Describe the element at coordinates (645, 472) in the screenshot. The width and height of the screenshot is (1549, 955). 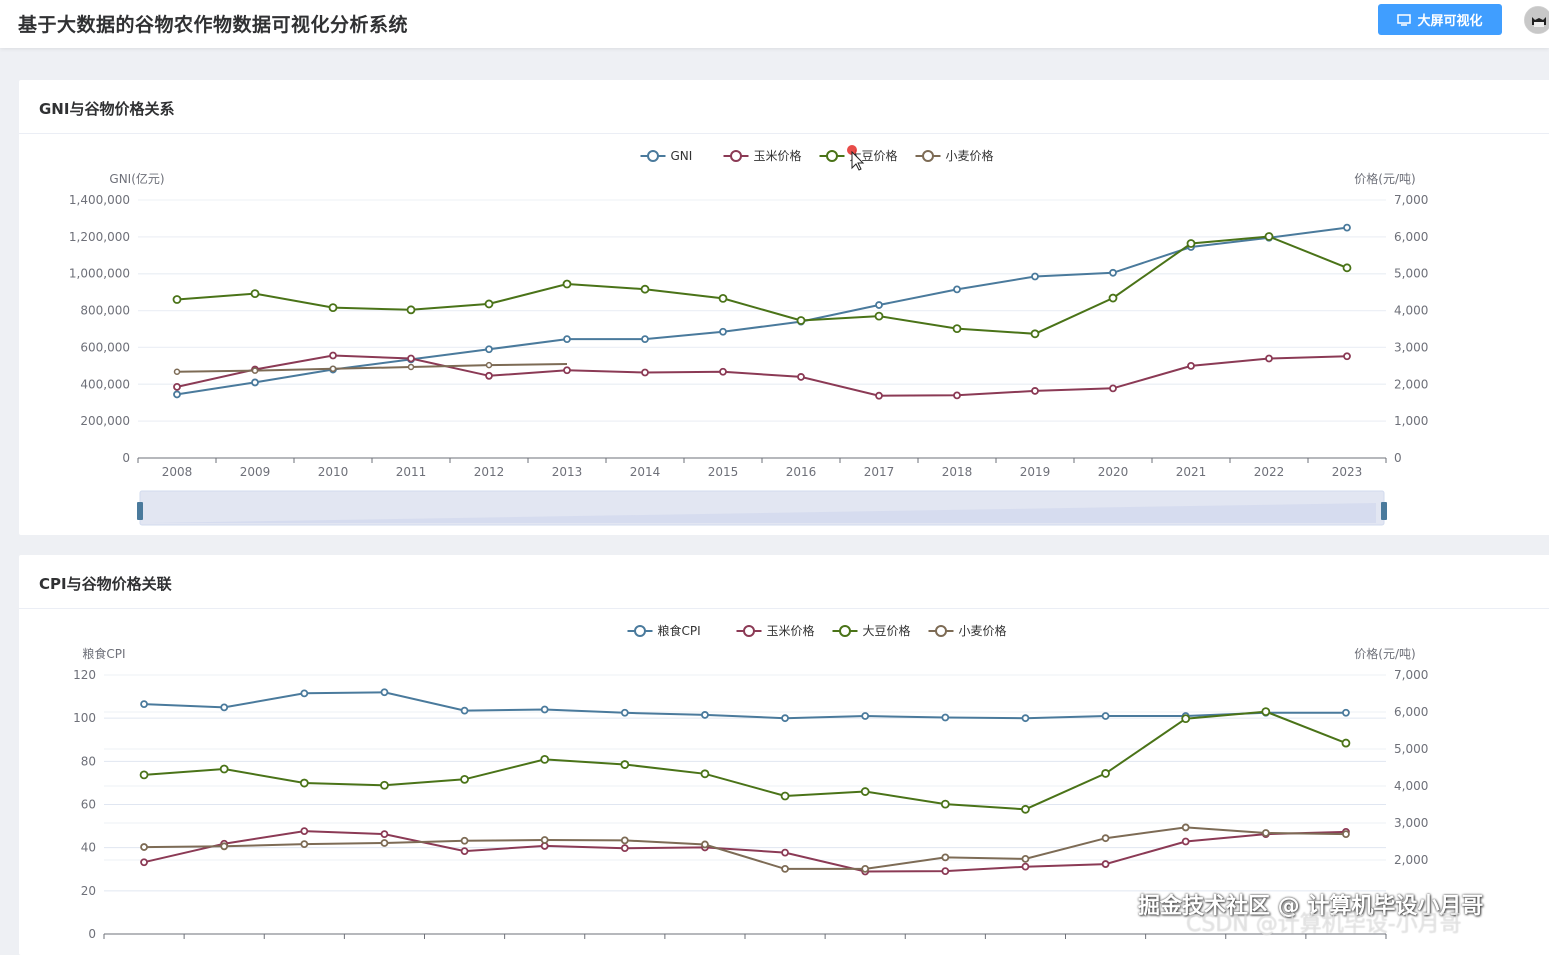
I see `x-tick-label: 2014` at that location.